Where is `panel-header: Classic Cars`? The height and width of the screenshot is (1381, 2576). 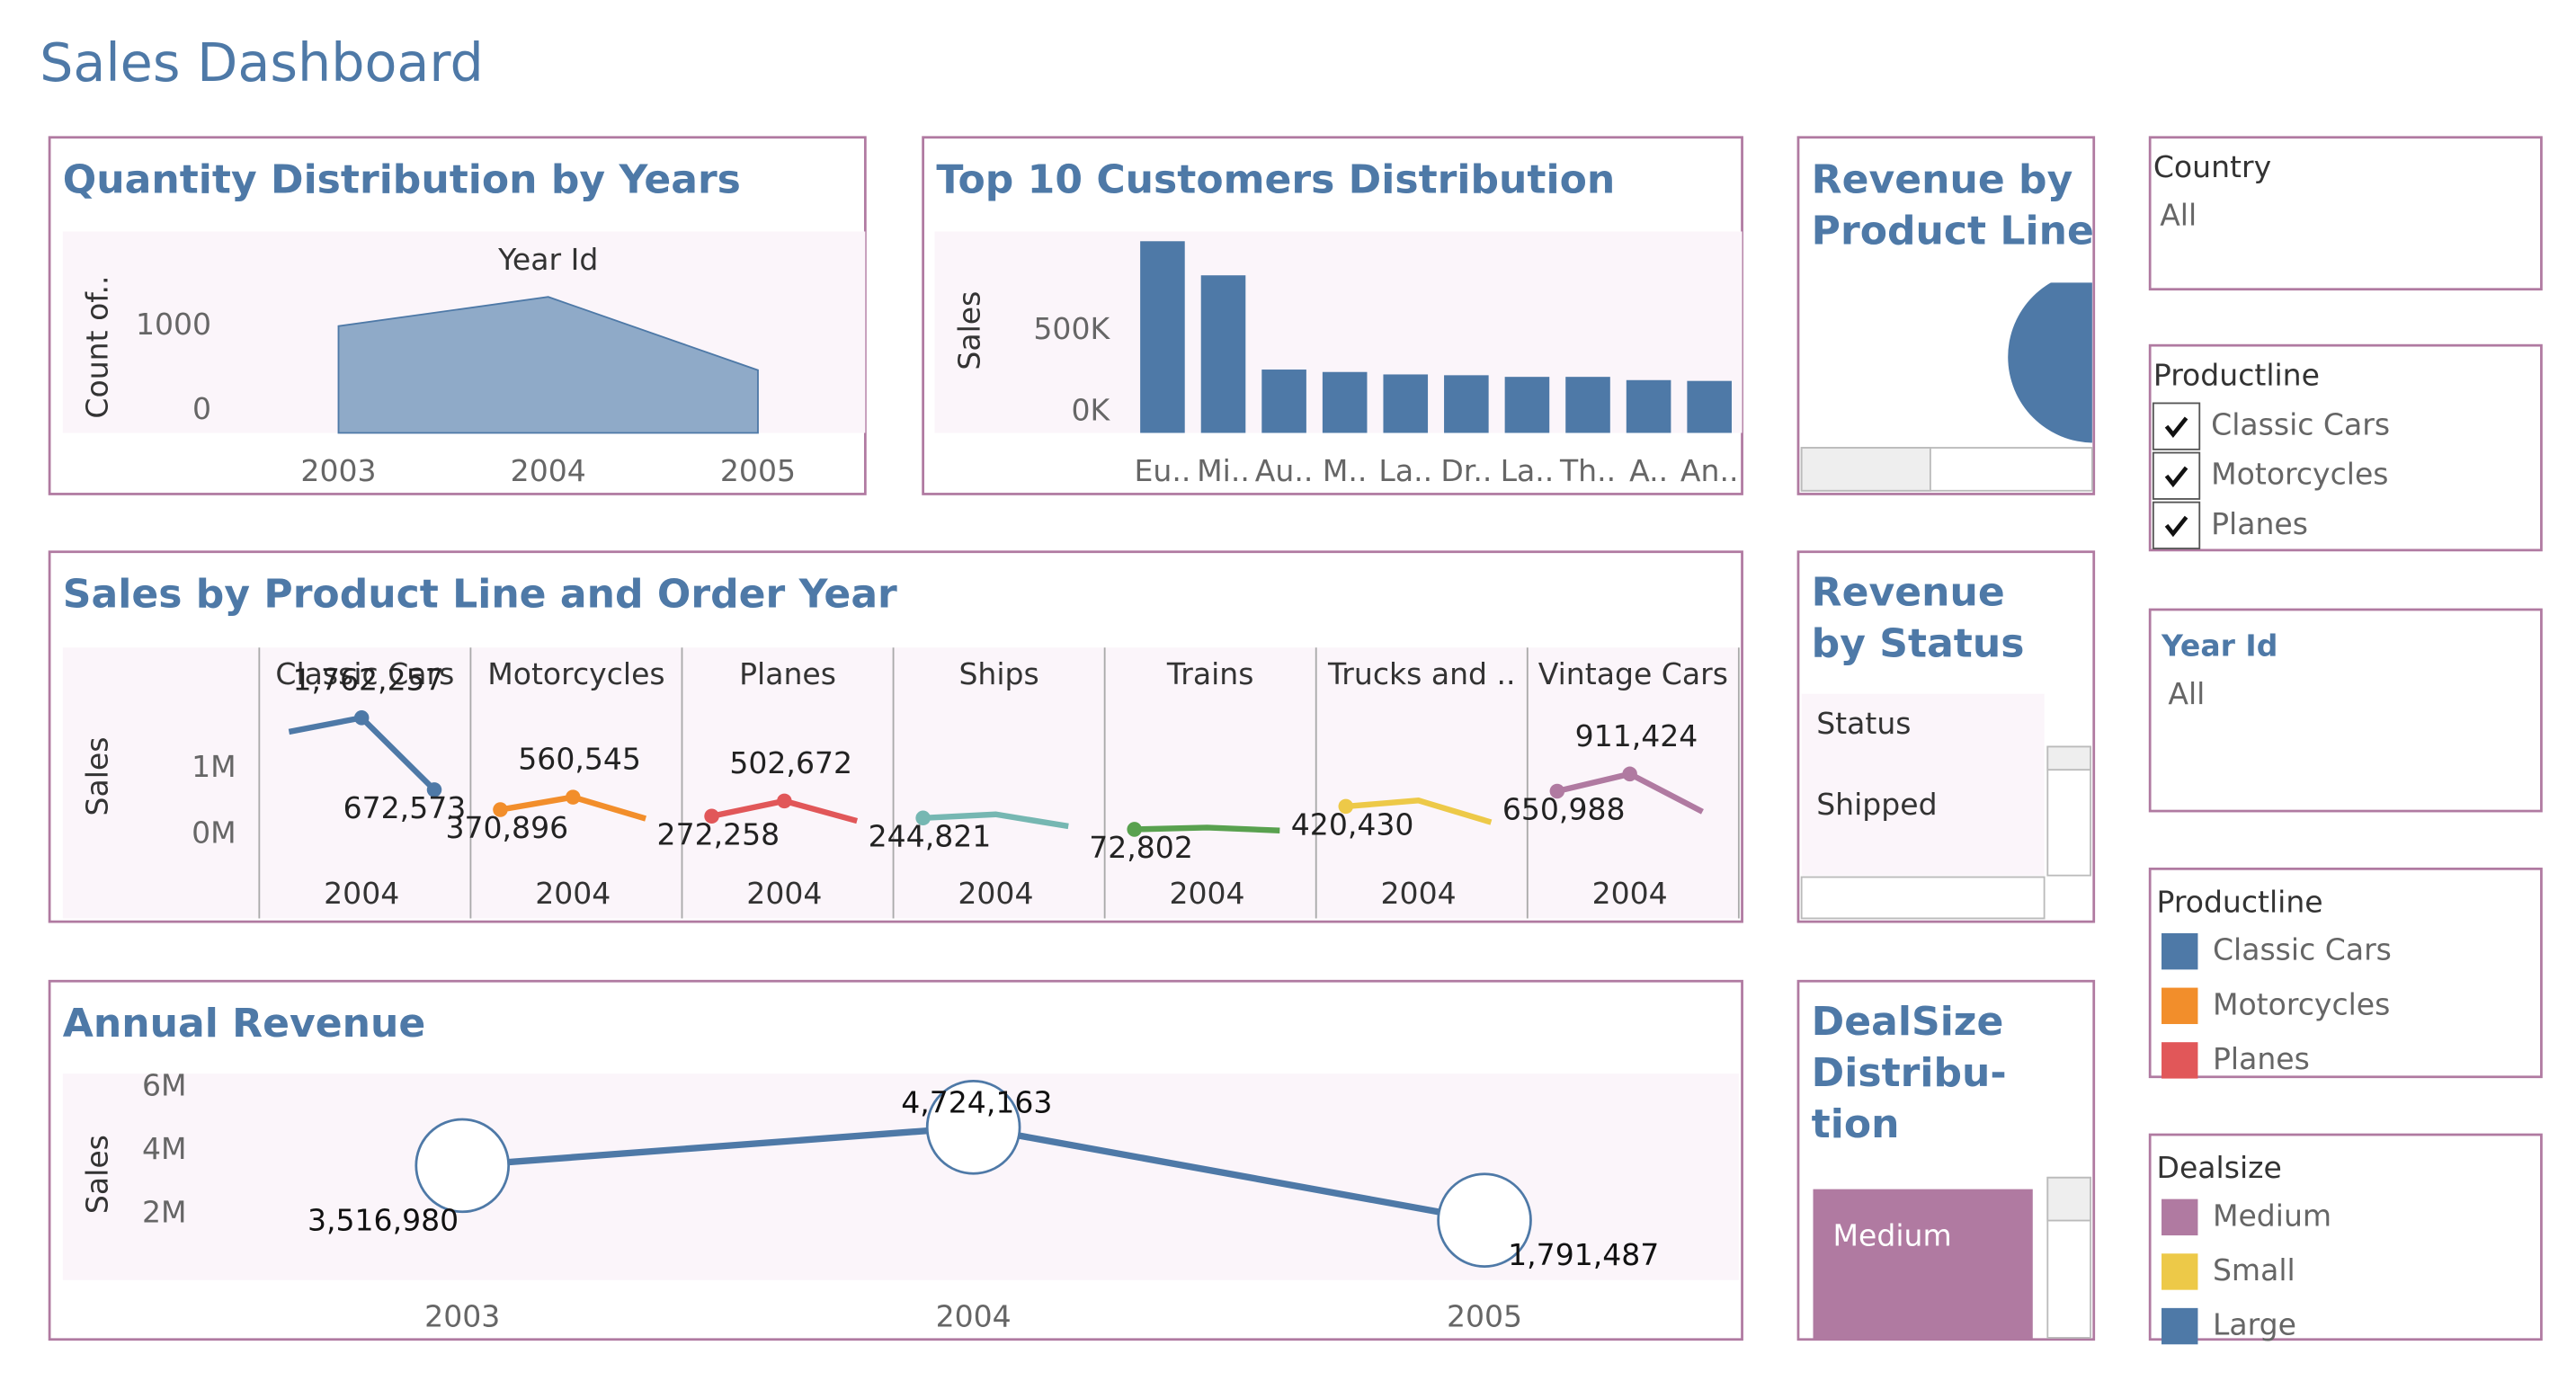 panel-header: Classic Cars is located at coordinates (365, 673).